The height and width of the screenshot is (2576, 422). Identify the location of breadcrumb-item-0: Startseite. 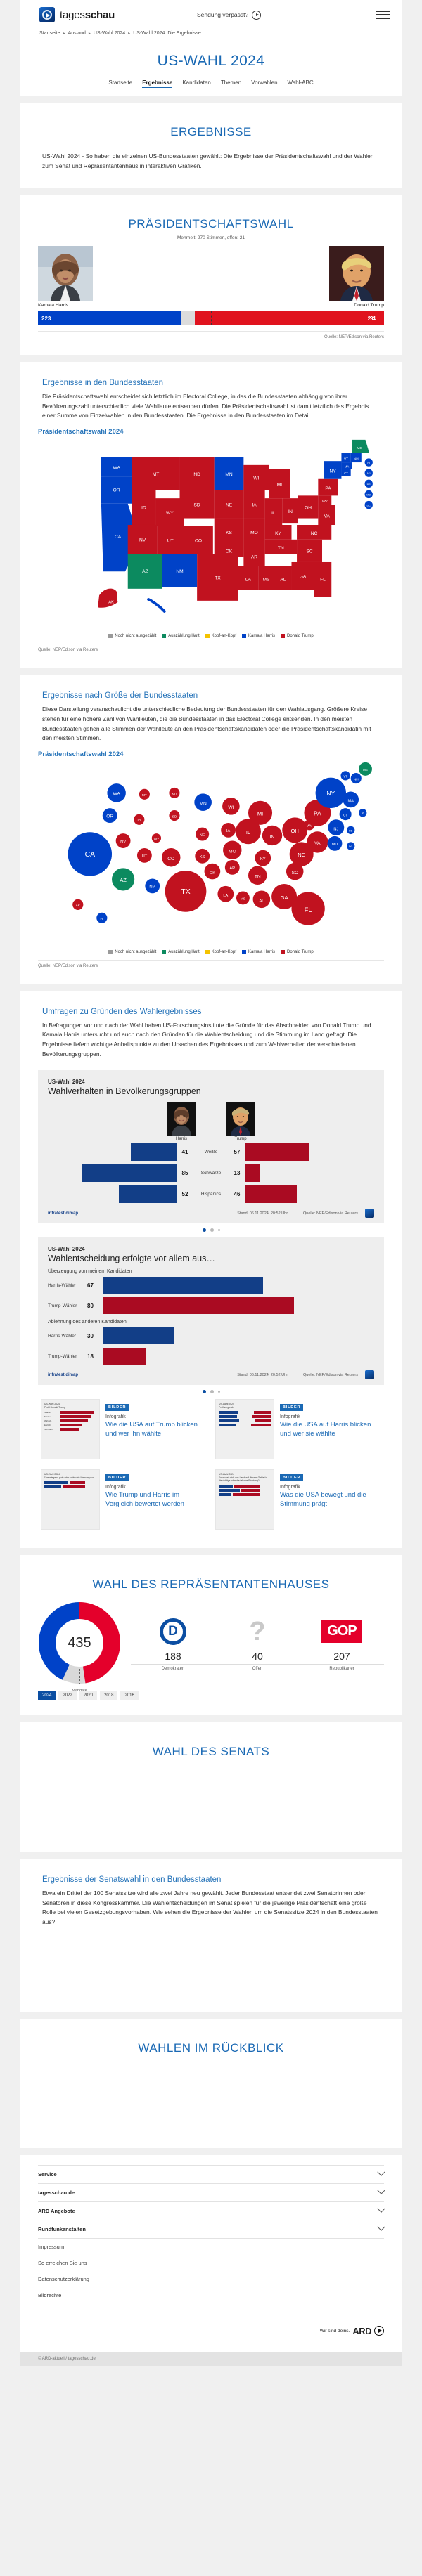
(49, 33).